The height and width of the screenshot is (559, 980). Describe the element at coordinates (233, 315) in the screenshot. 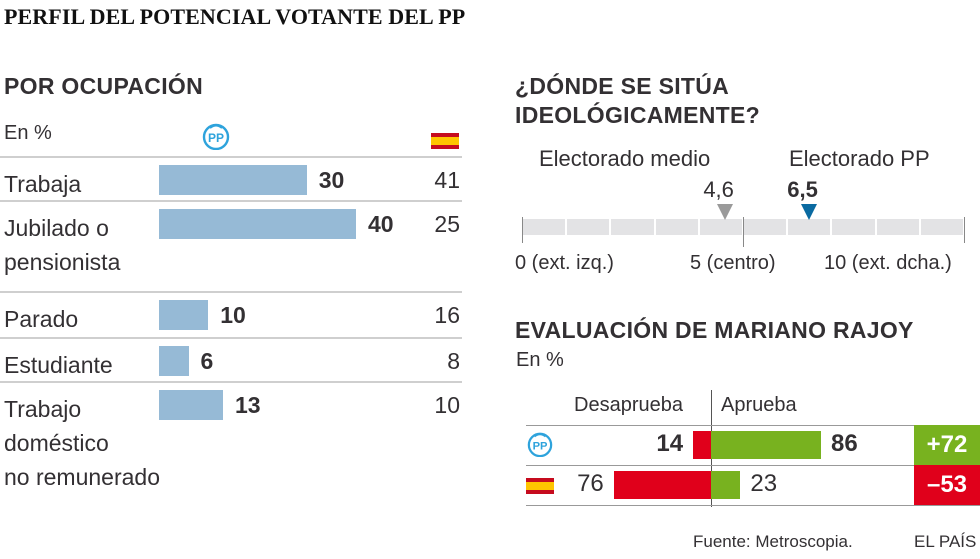

I see `pp-value-label: 10` at that location.